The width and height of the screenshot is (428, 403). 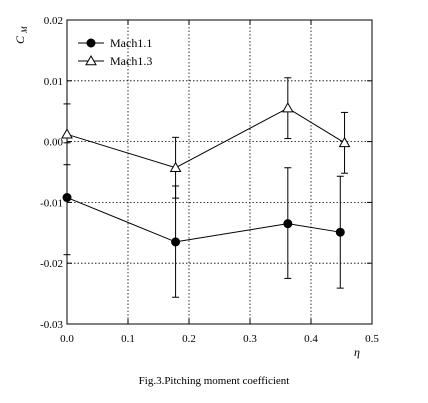 What do you see at coordinates (250, 339) in the screenshot?
I see `x-tick-label: 0.3` at bounding box center [250, 339].